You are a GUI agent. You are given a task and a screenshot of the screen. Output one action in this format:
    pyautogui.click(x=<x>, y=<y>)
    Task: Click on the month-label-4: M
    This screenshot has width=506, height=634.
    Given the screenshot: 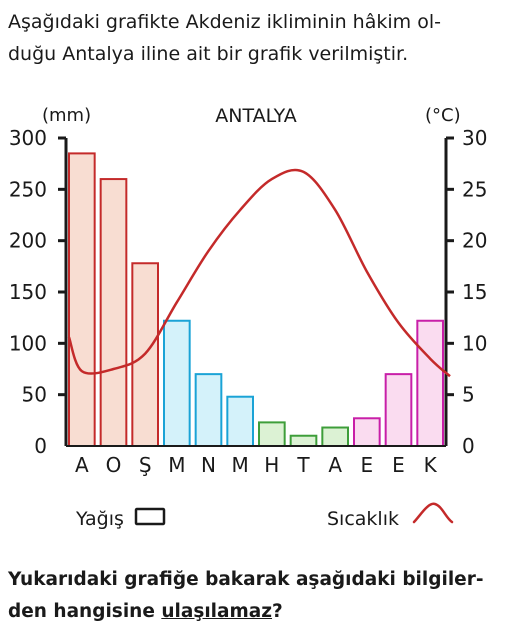 What is the action you would take?
    pyautogui.click(x=176, y=465)
    